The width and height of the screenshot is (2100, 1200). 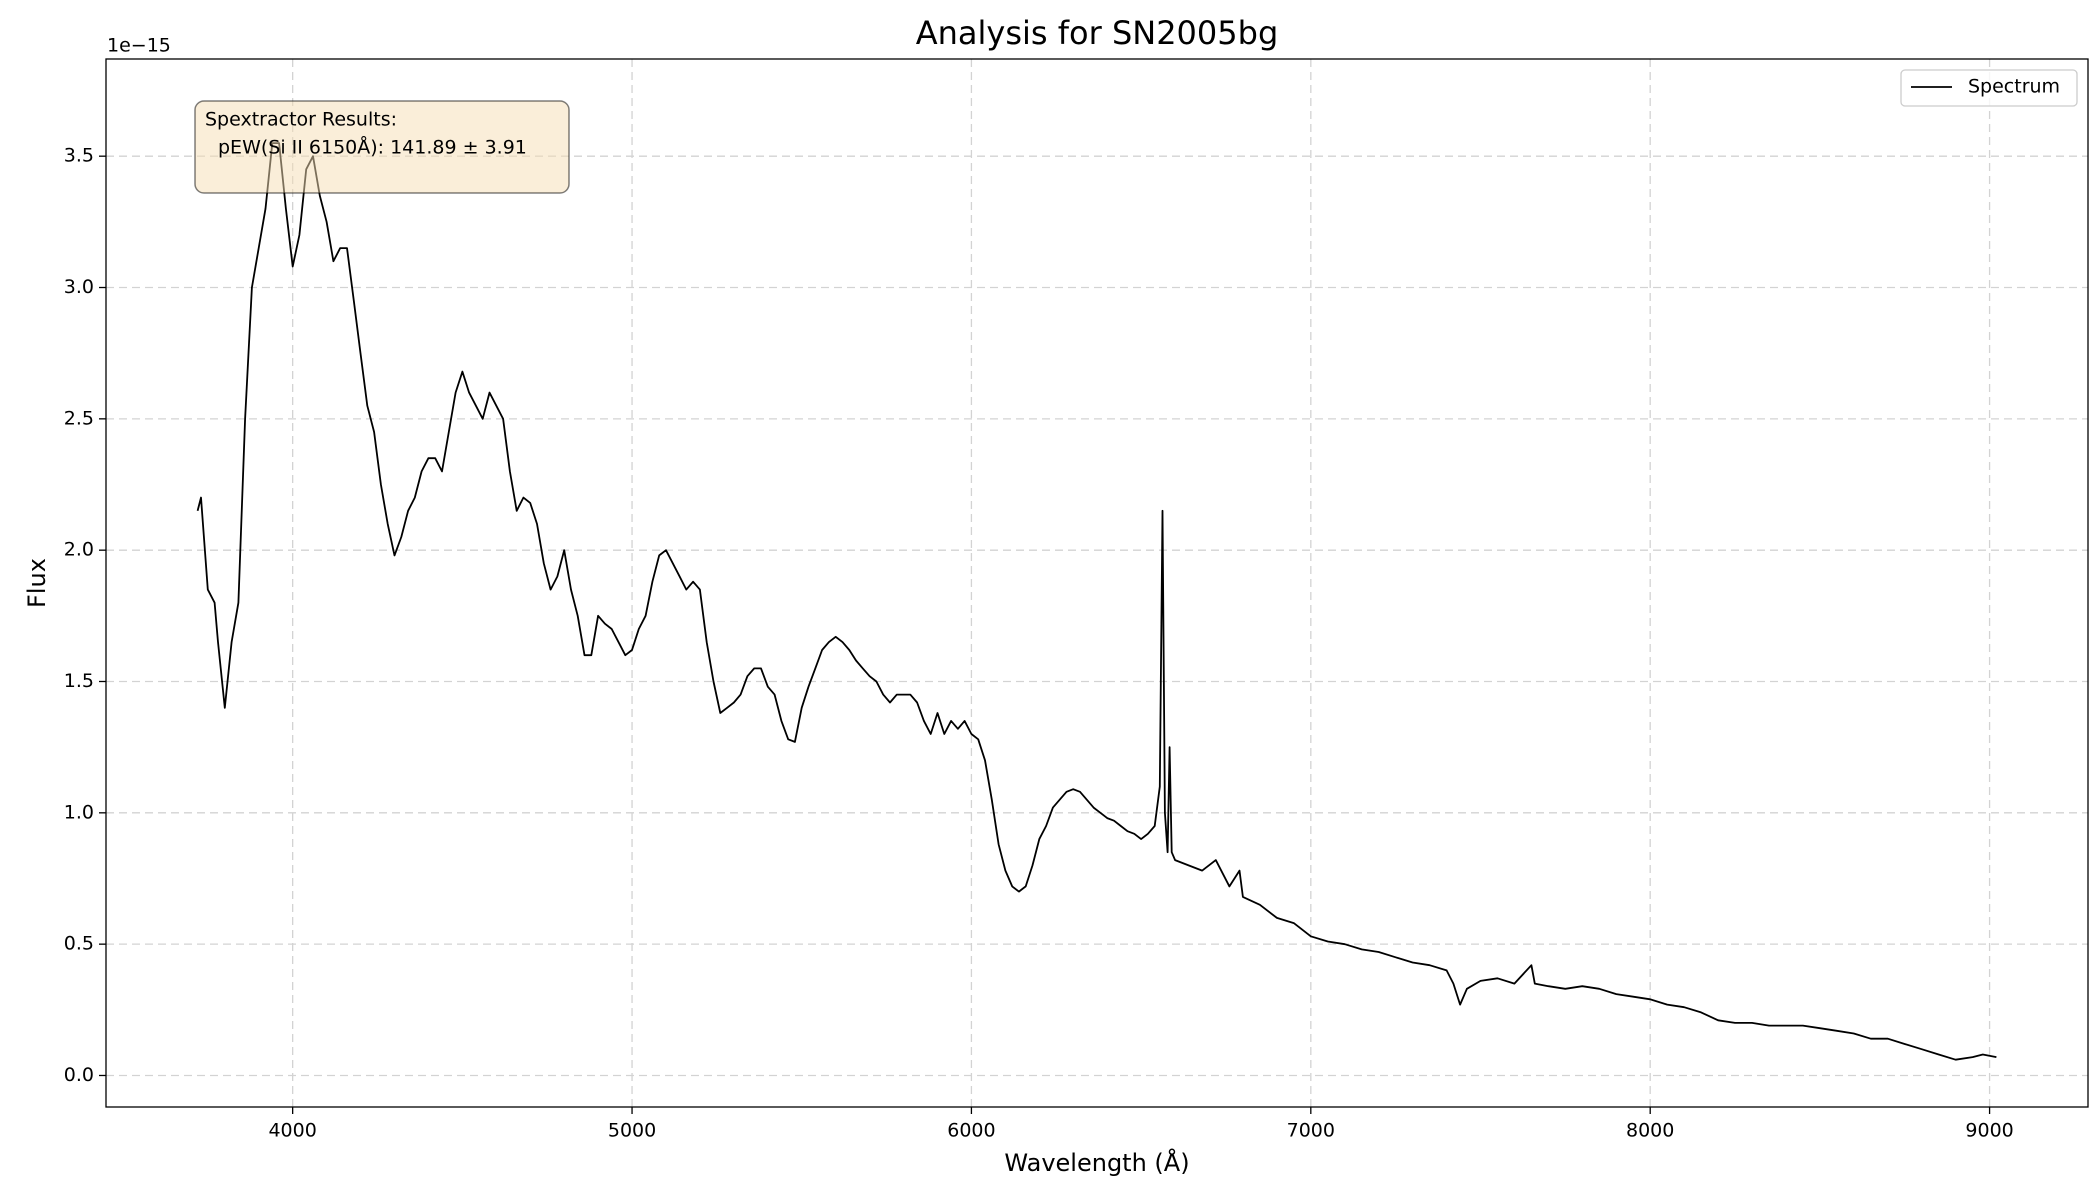 What do you see at coordinates (79, 944) in the screenshot?
I see `y-tick-label: 0.5` at bounding box center [79, 944].